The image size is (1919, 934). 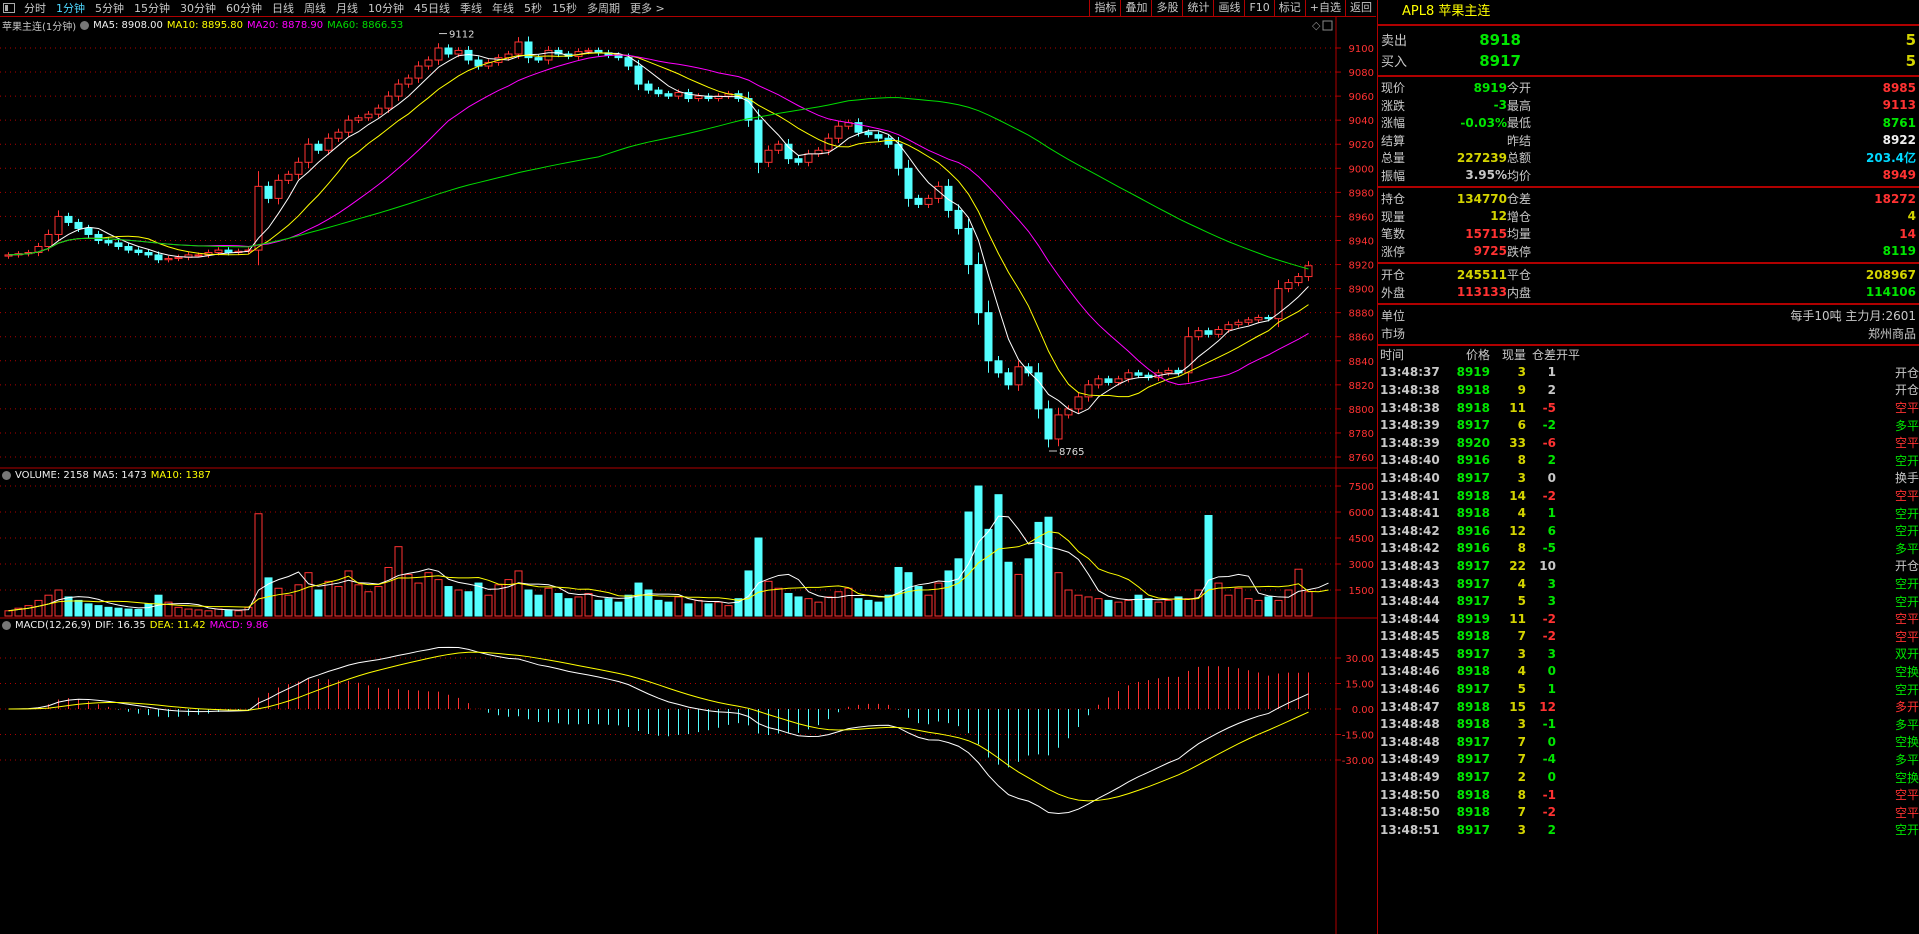 What do you see at coordinates (1906, 636) in the screenshot?
I see `tick-type: 空平` at bounding box center [1906, 636].